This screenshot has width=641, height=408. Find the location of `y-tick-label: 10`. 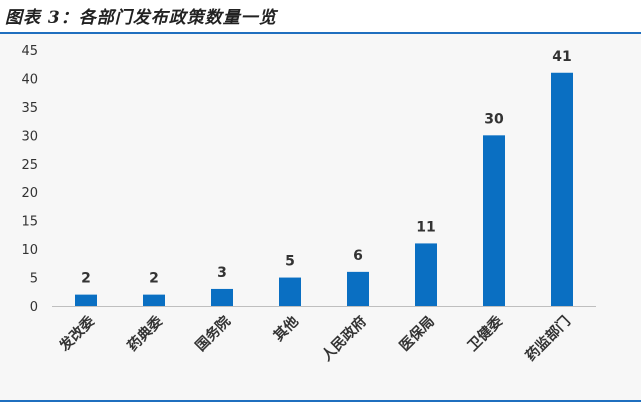

y-tick-label: 10 is located at coordinates (29, 250).